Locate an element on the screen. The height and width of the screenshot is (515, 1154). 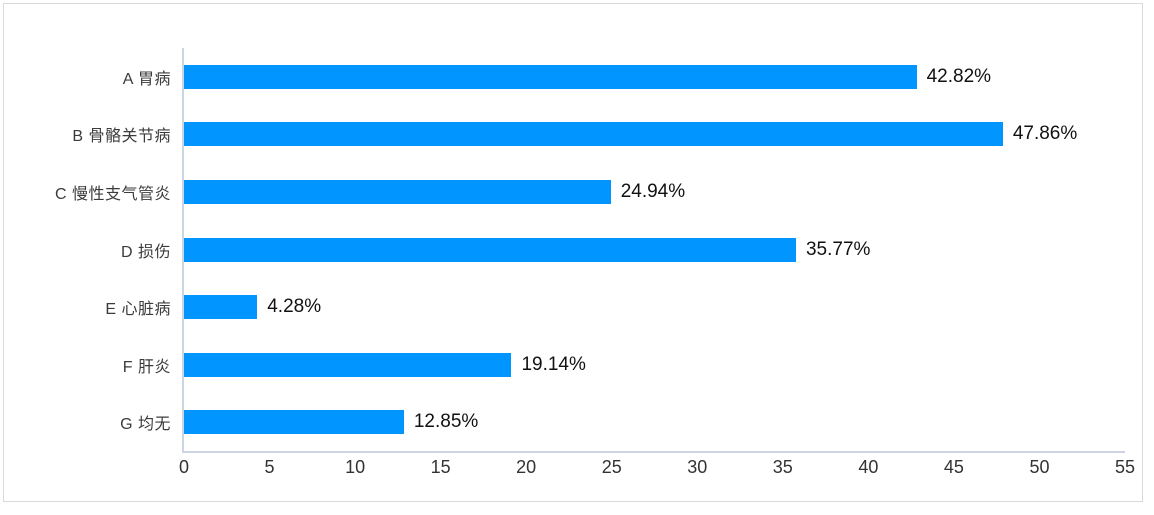
x-axis-tick-label: 25 is located at coordinates (611, 467).